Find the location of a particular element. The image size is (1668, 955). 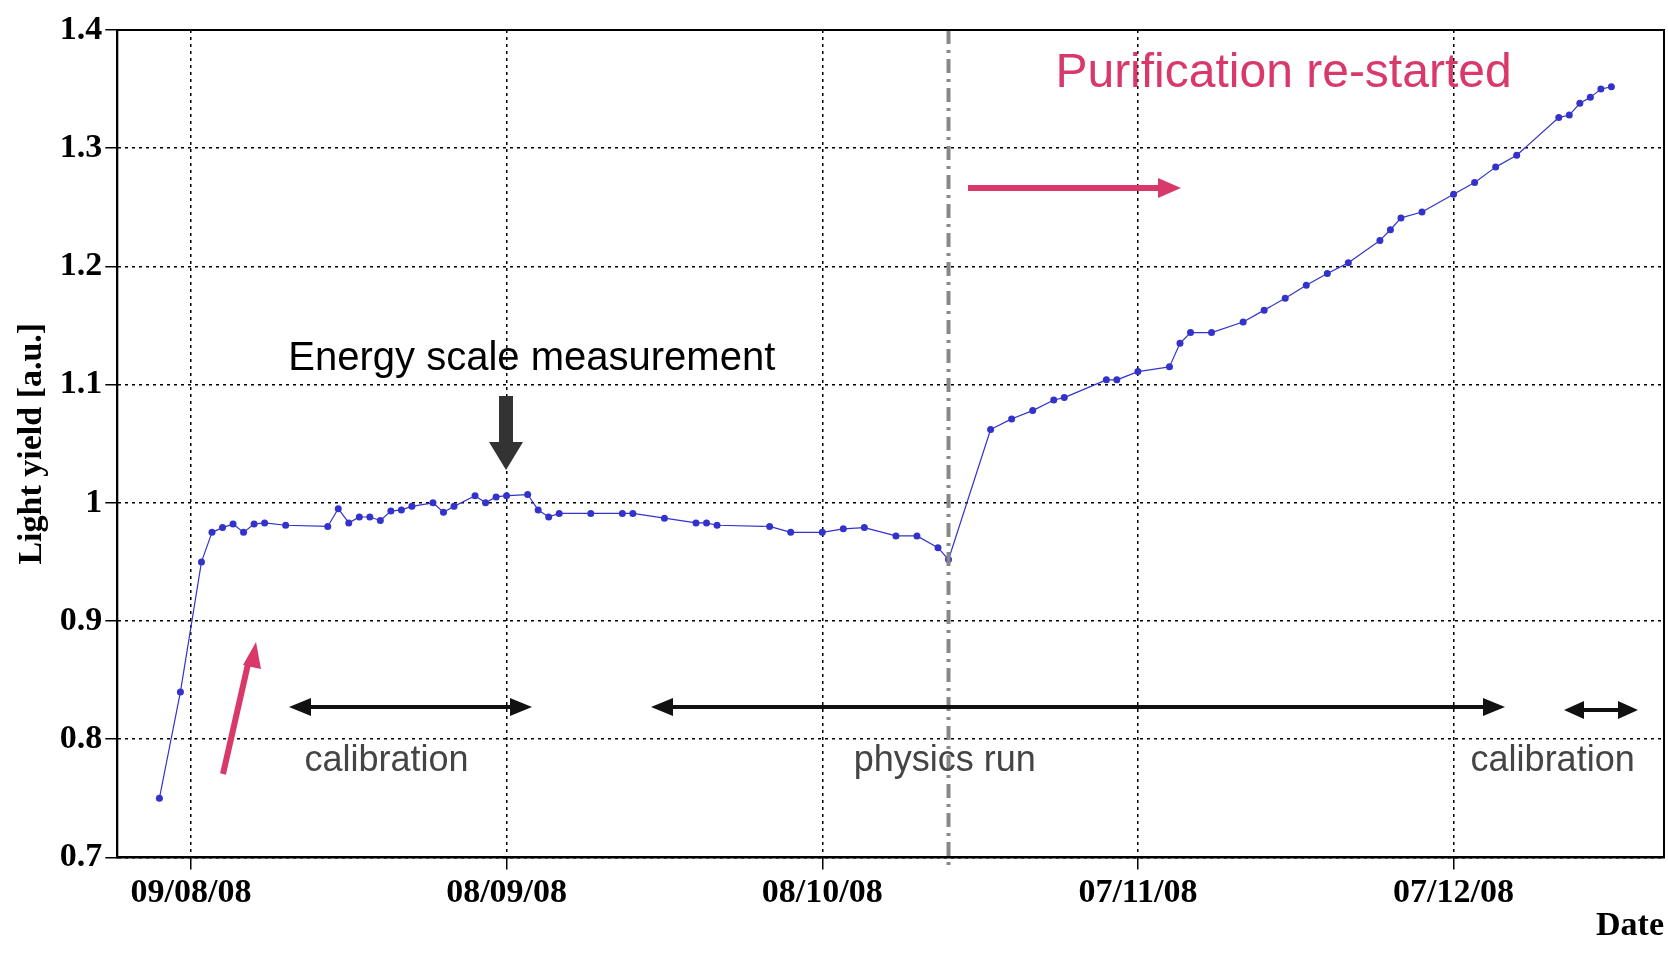

y-tick-label: 0.7 is located at coordinates (81, 855).